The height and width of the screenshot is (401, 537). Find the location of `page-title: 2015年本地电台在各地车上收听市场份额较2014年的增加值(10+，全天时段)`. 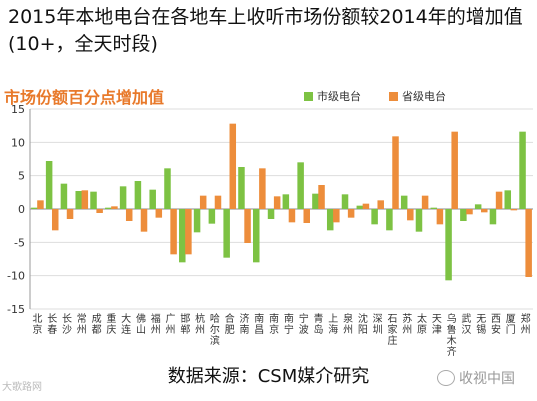

page-title: 2015年本地电台在各地车上收听市场份额较2014年的增加值(10+，全天时段) is located at coordinates (265, 30).